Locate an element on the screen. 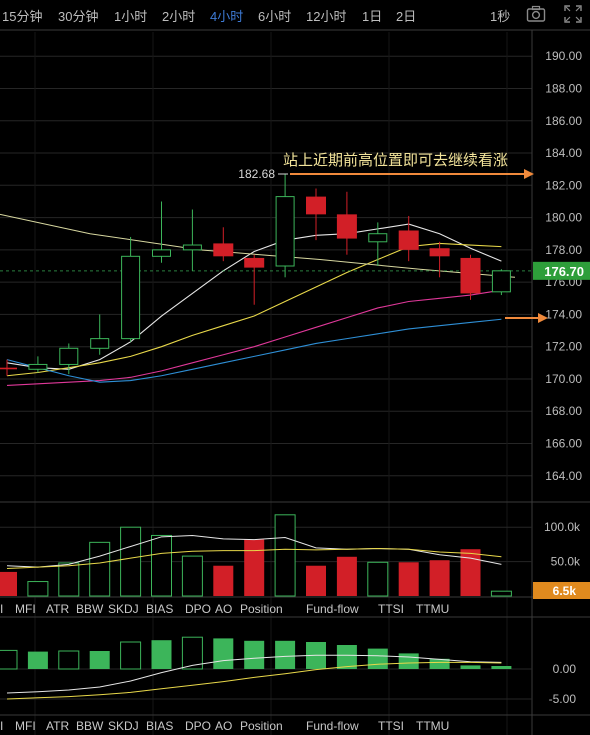  price-tick-label: 170.00 is located at coordinates (563, 379).